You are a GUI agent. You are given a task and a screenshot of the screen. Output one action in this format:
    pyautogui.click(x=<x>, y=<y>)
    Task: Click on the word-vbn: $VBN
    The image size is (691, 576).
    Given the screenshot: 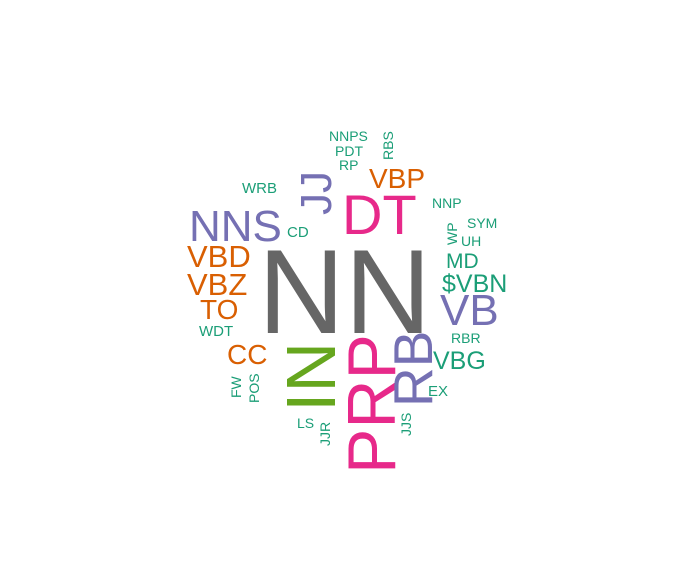 What is the action you would take?
    pyautogui.click(x=475, y=284)
    